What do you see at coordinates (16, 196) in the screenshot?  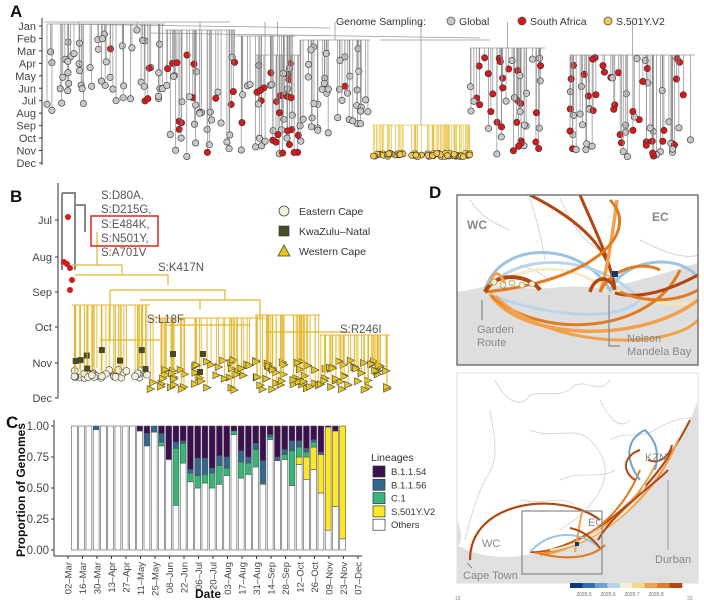 I see `panel-b-label: B` at bounding box center [16, 196].